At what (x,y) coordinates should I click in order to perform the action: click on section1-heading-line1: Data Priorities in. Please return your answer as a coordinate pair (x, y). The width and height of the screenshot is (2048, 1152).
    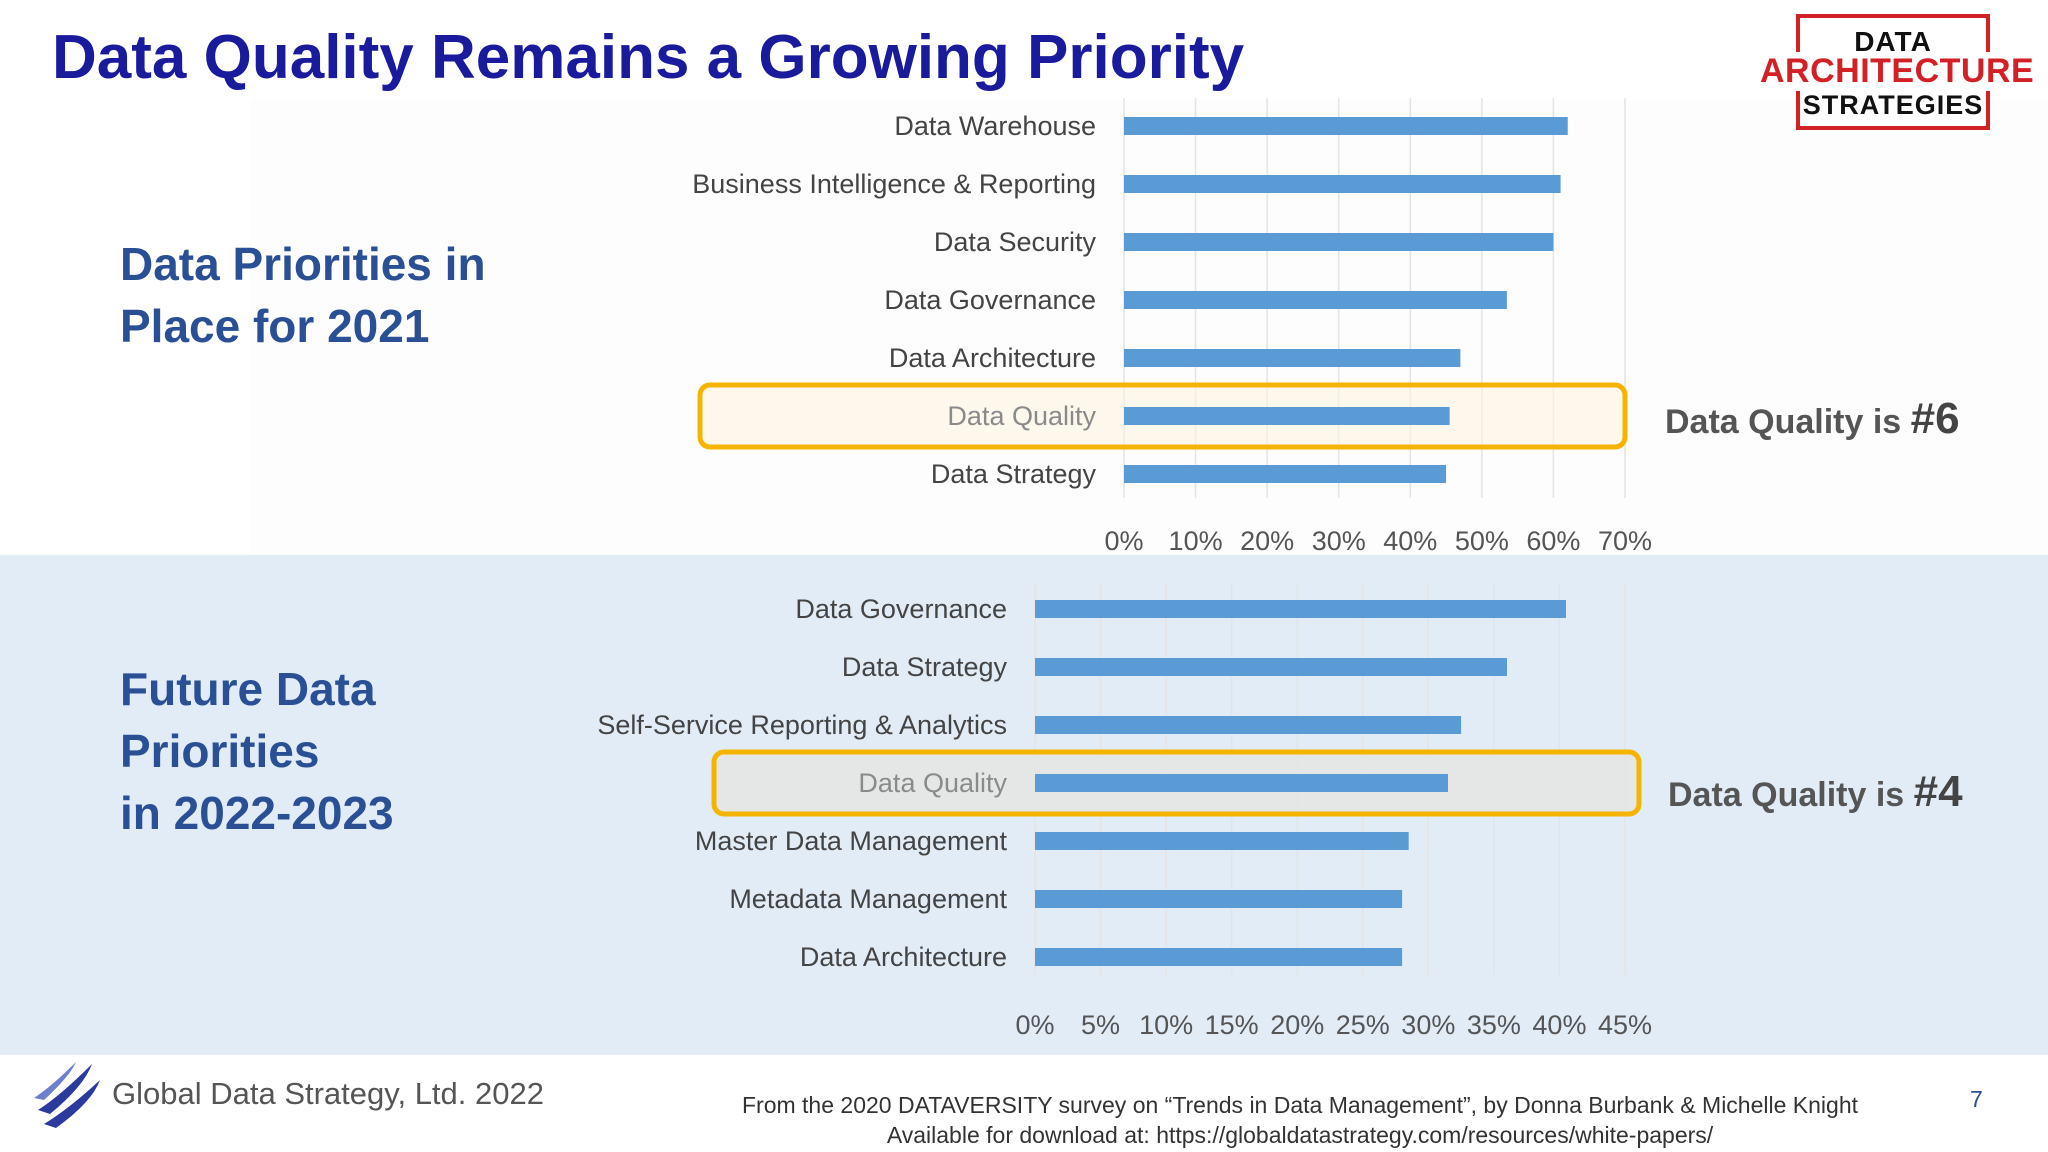
    Looking at the image, I should click on (303, 264).